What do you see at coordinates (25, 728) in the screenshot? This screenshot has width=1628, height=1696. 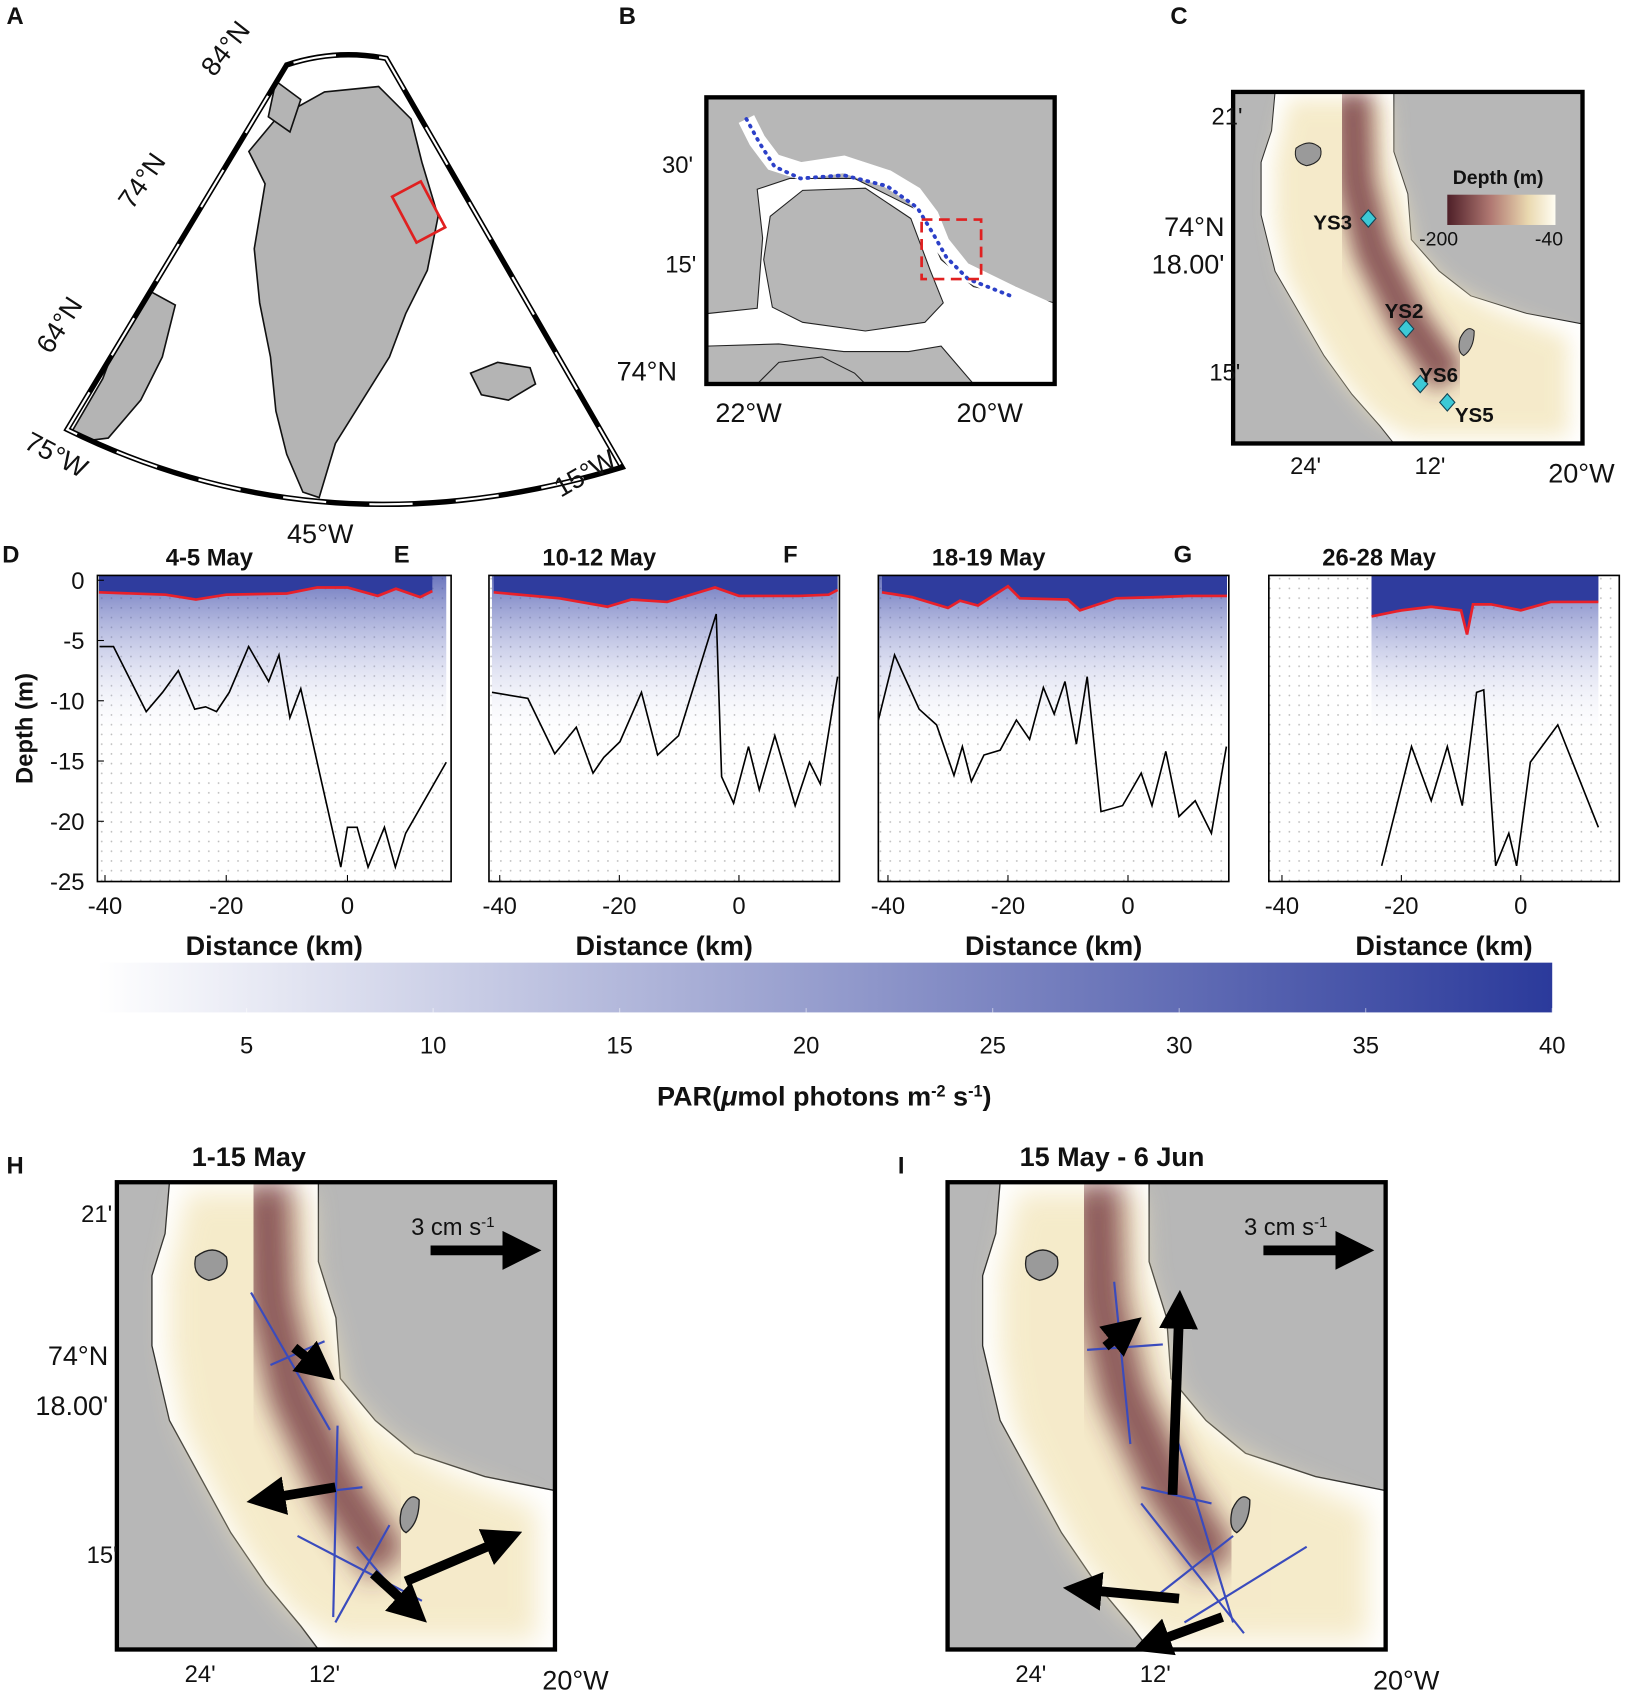 I see `y-axis-label: Depth (m)` at bounding box center [25, 728].